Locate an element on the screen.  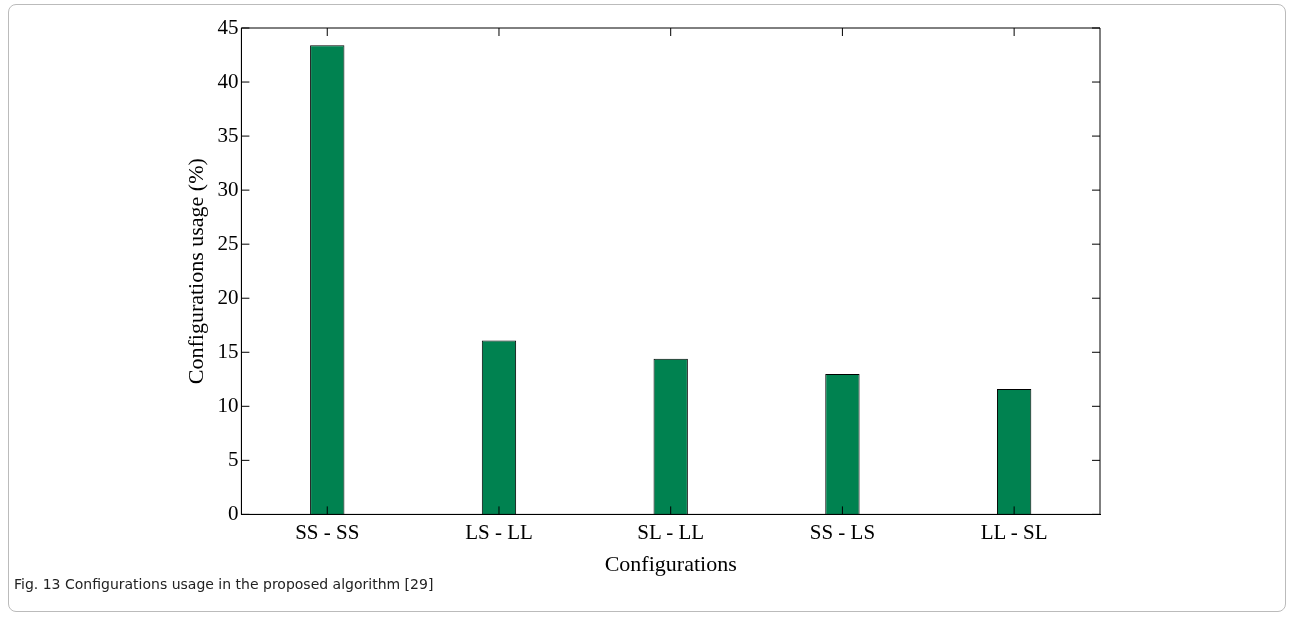
y-tick-label: 25 is located at coordinates (228, 242).